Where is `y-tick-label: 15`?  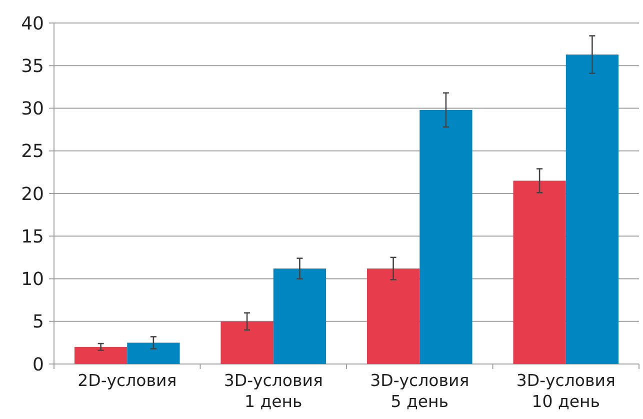
y-tick-label: 15 is located at coordinates (32, 237).